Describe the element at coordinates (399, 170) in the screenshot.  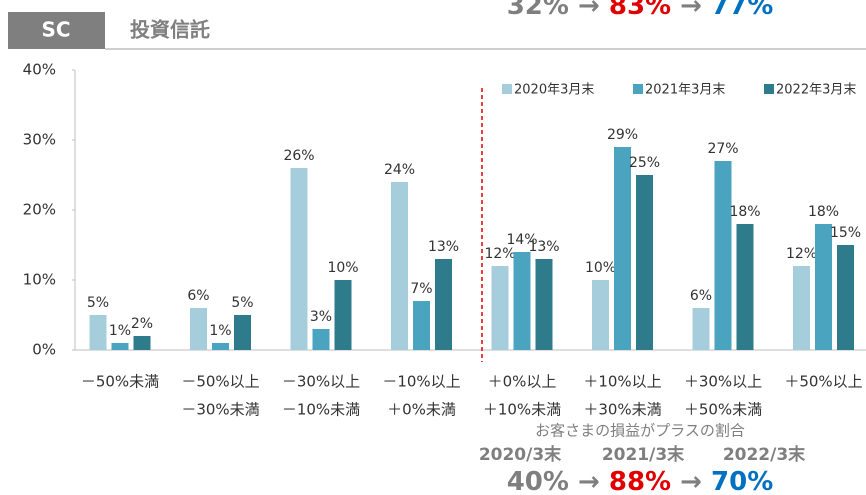
I see `value-label: 24%` at that location.